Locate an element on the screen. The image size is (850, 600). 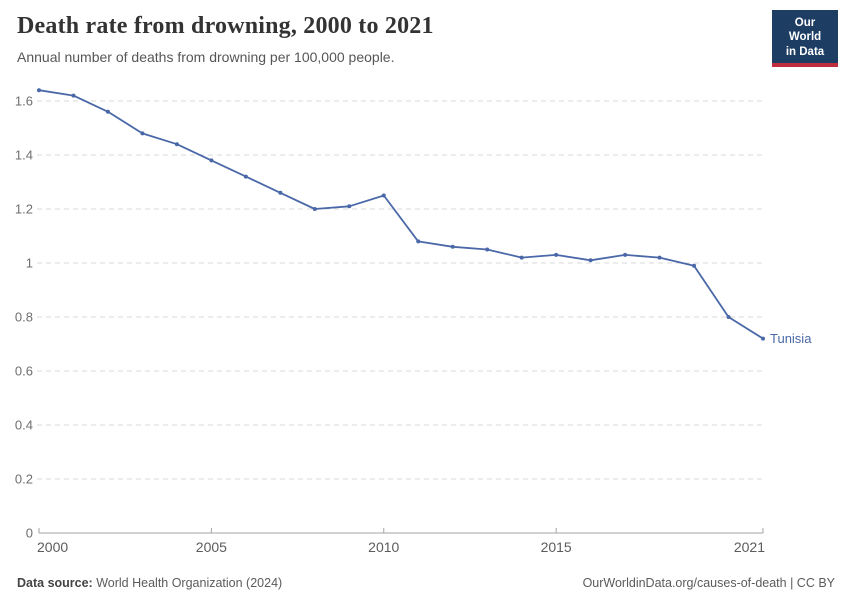
y-axis-tick-label: 0 is located at coordinates (29, 533).